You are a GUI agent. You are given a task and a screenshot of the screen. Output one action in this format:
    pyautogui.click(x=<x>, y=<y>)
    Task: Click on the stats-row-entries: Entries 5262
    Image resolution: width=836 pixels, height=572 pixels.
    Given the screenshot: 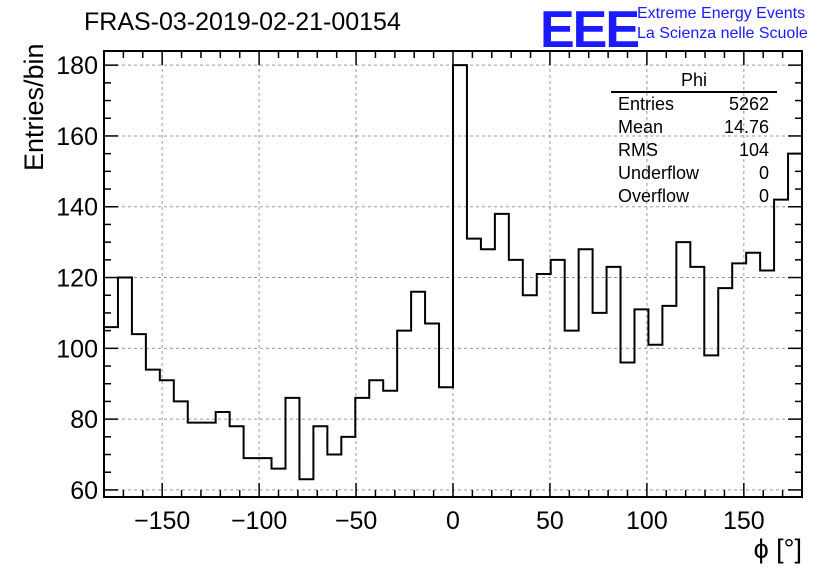 What is the action you would take?
    pyautogui.click(x=694, y=104)
    